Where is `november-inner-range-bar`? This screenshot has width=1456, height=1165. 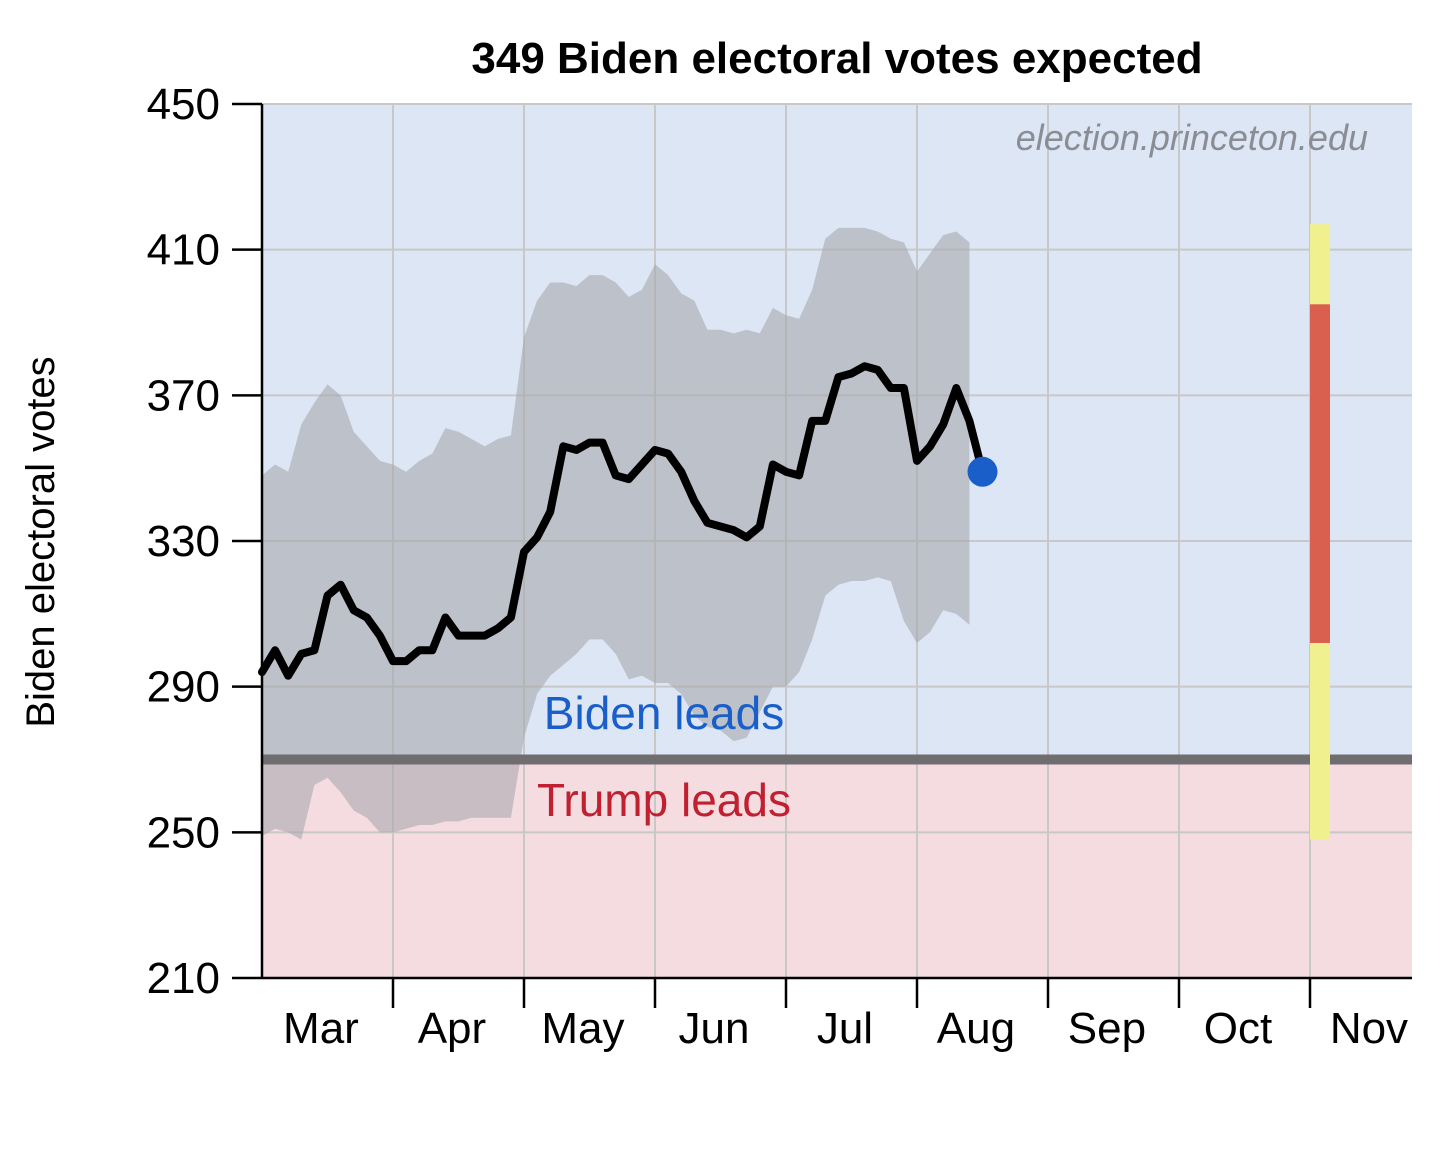 november-inner-range-bar is located at coordinates (1320, 473).